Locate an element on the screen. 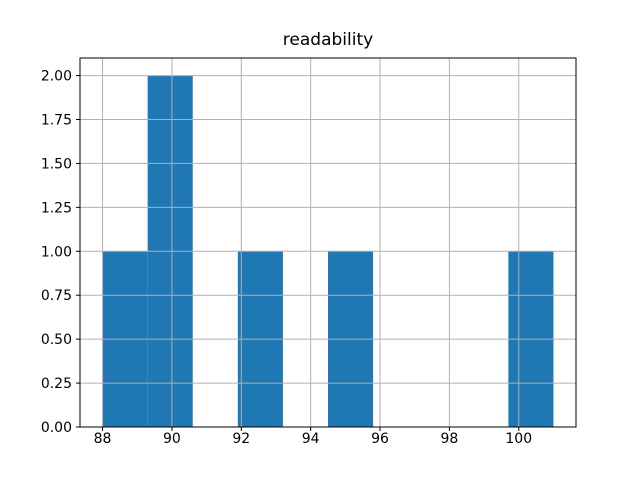  y-tick-label: 0.25 is located at coordinates (56, 384).